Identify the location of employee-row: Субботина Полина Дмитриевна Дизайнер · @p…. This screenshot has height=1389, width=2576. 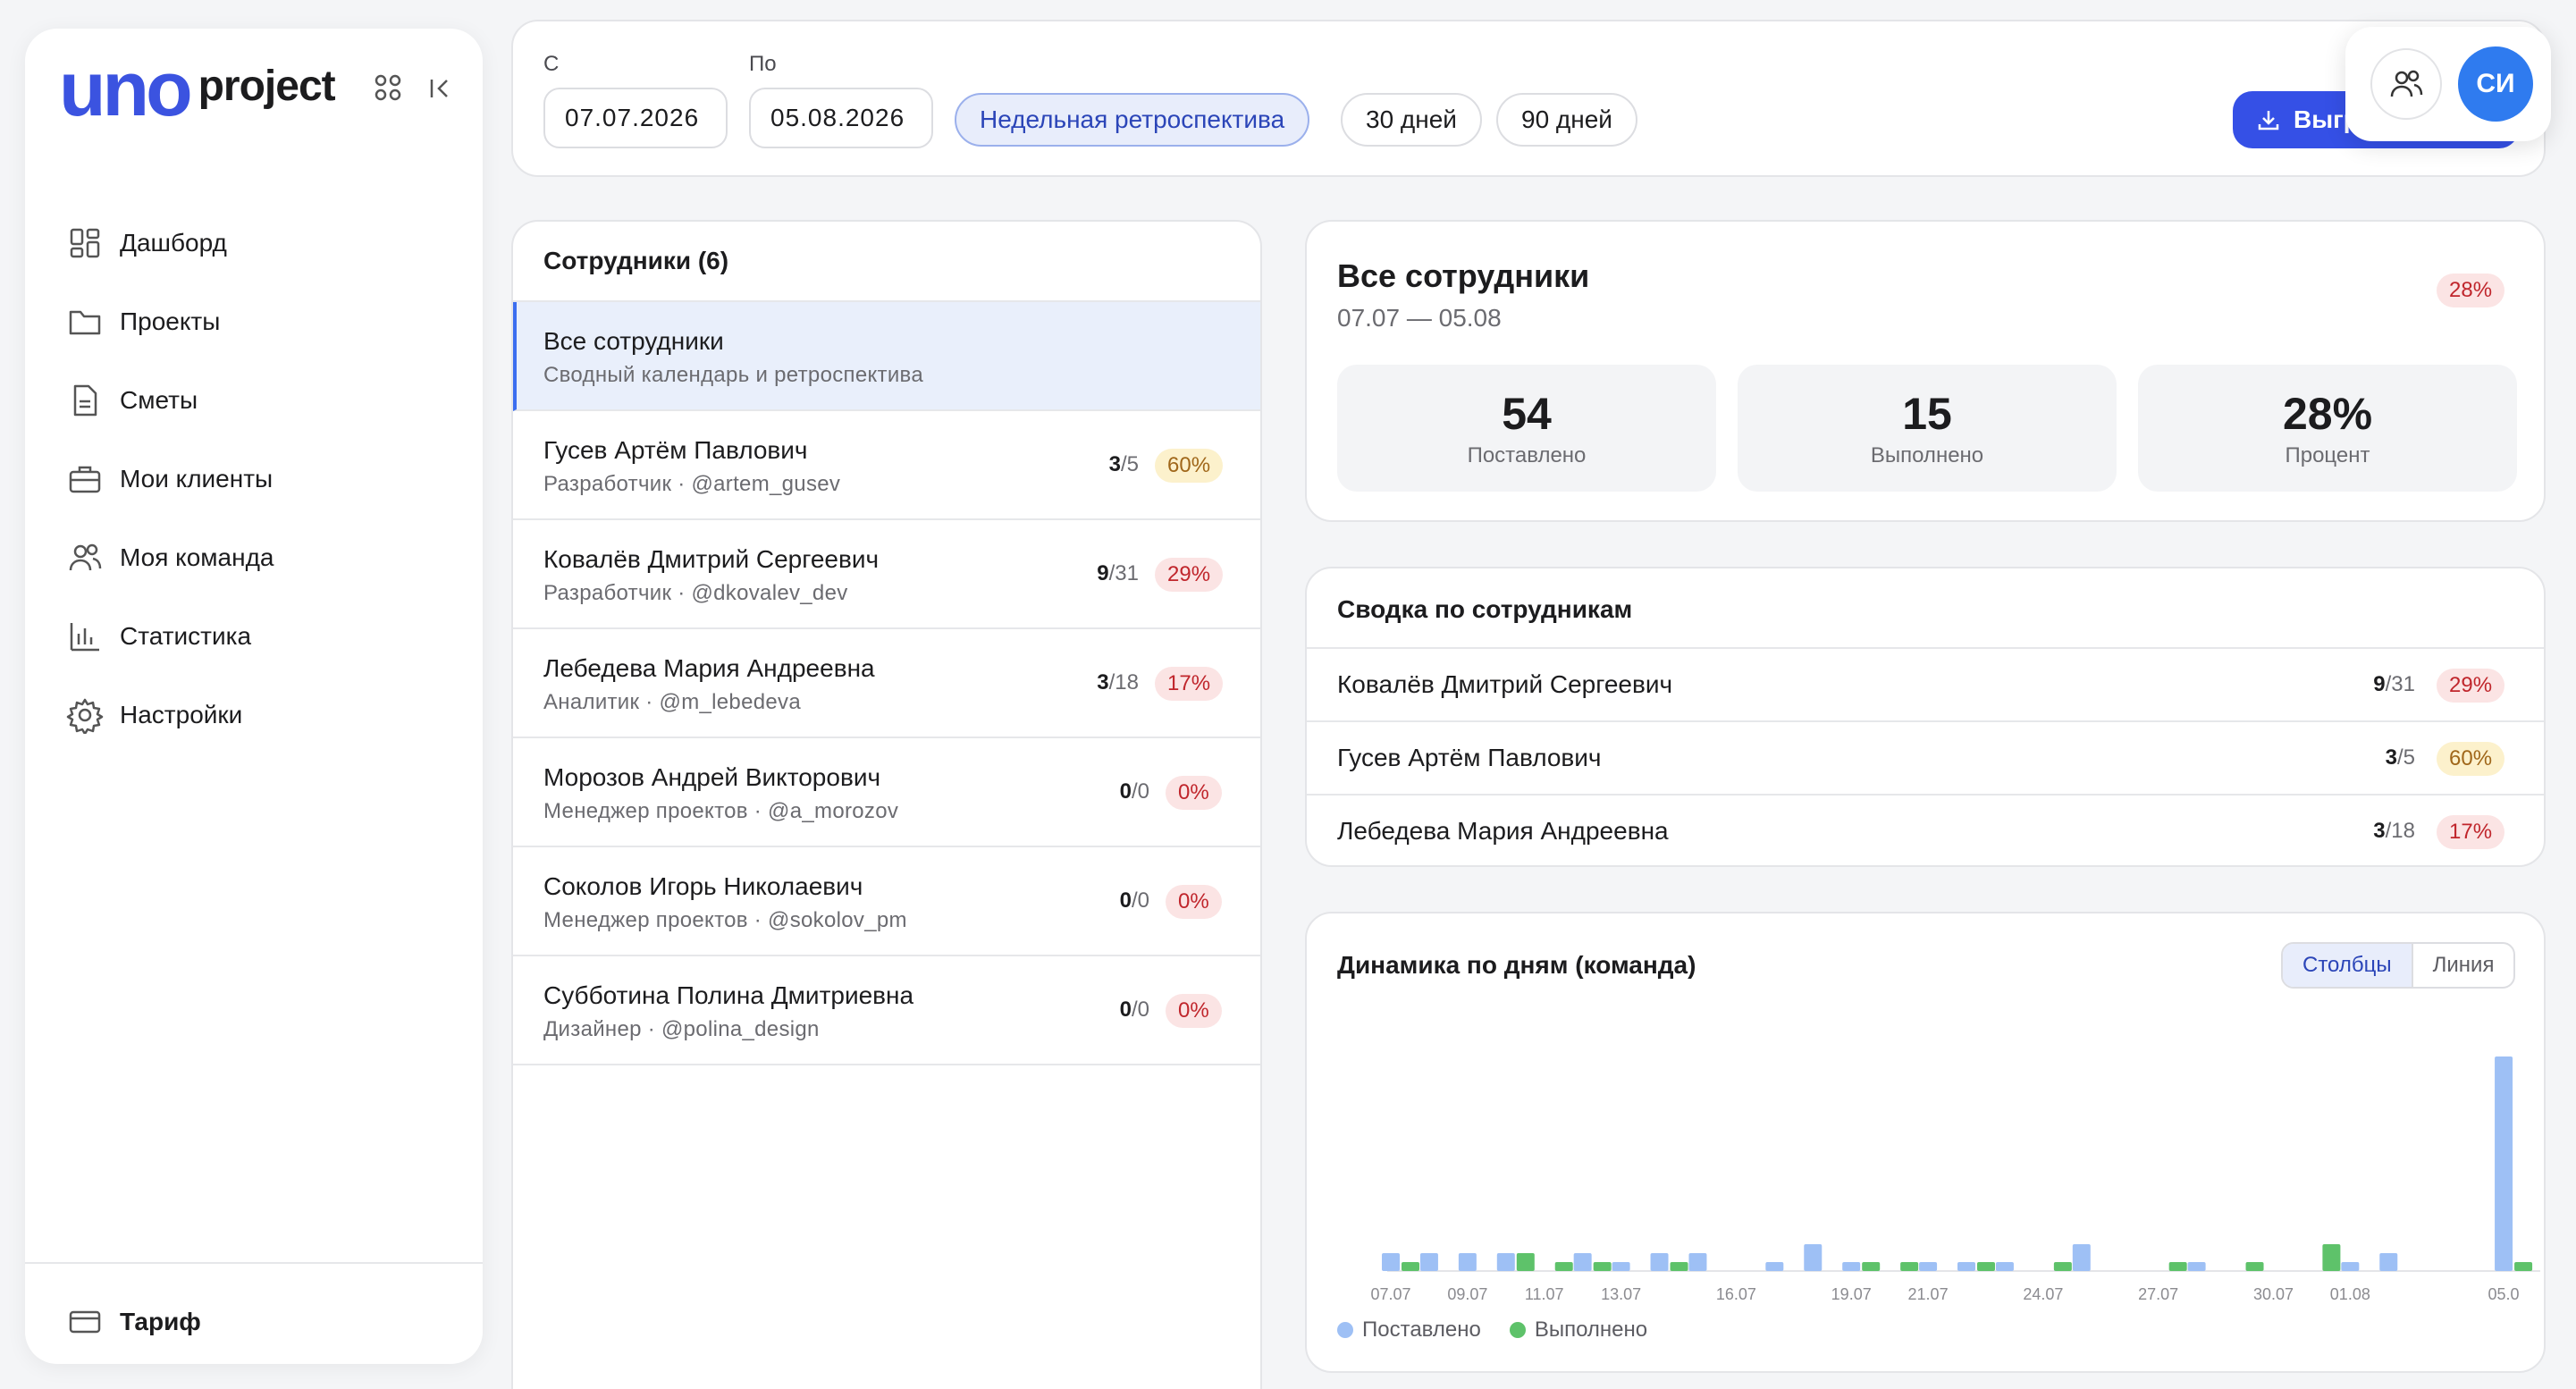
(887, 1010).